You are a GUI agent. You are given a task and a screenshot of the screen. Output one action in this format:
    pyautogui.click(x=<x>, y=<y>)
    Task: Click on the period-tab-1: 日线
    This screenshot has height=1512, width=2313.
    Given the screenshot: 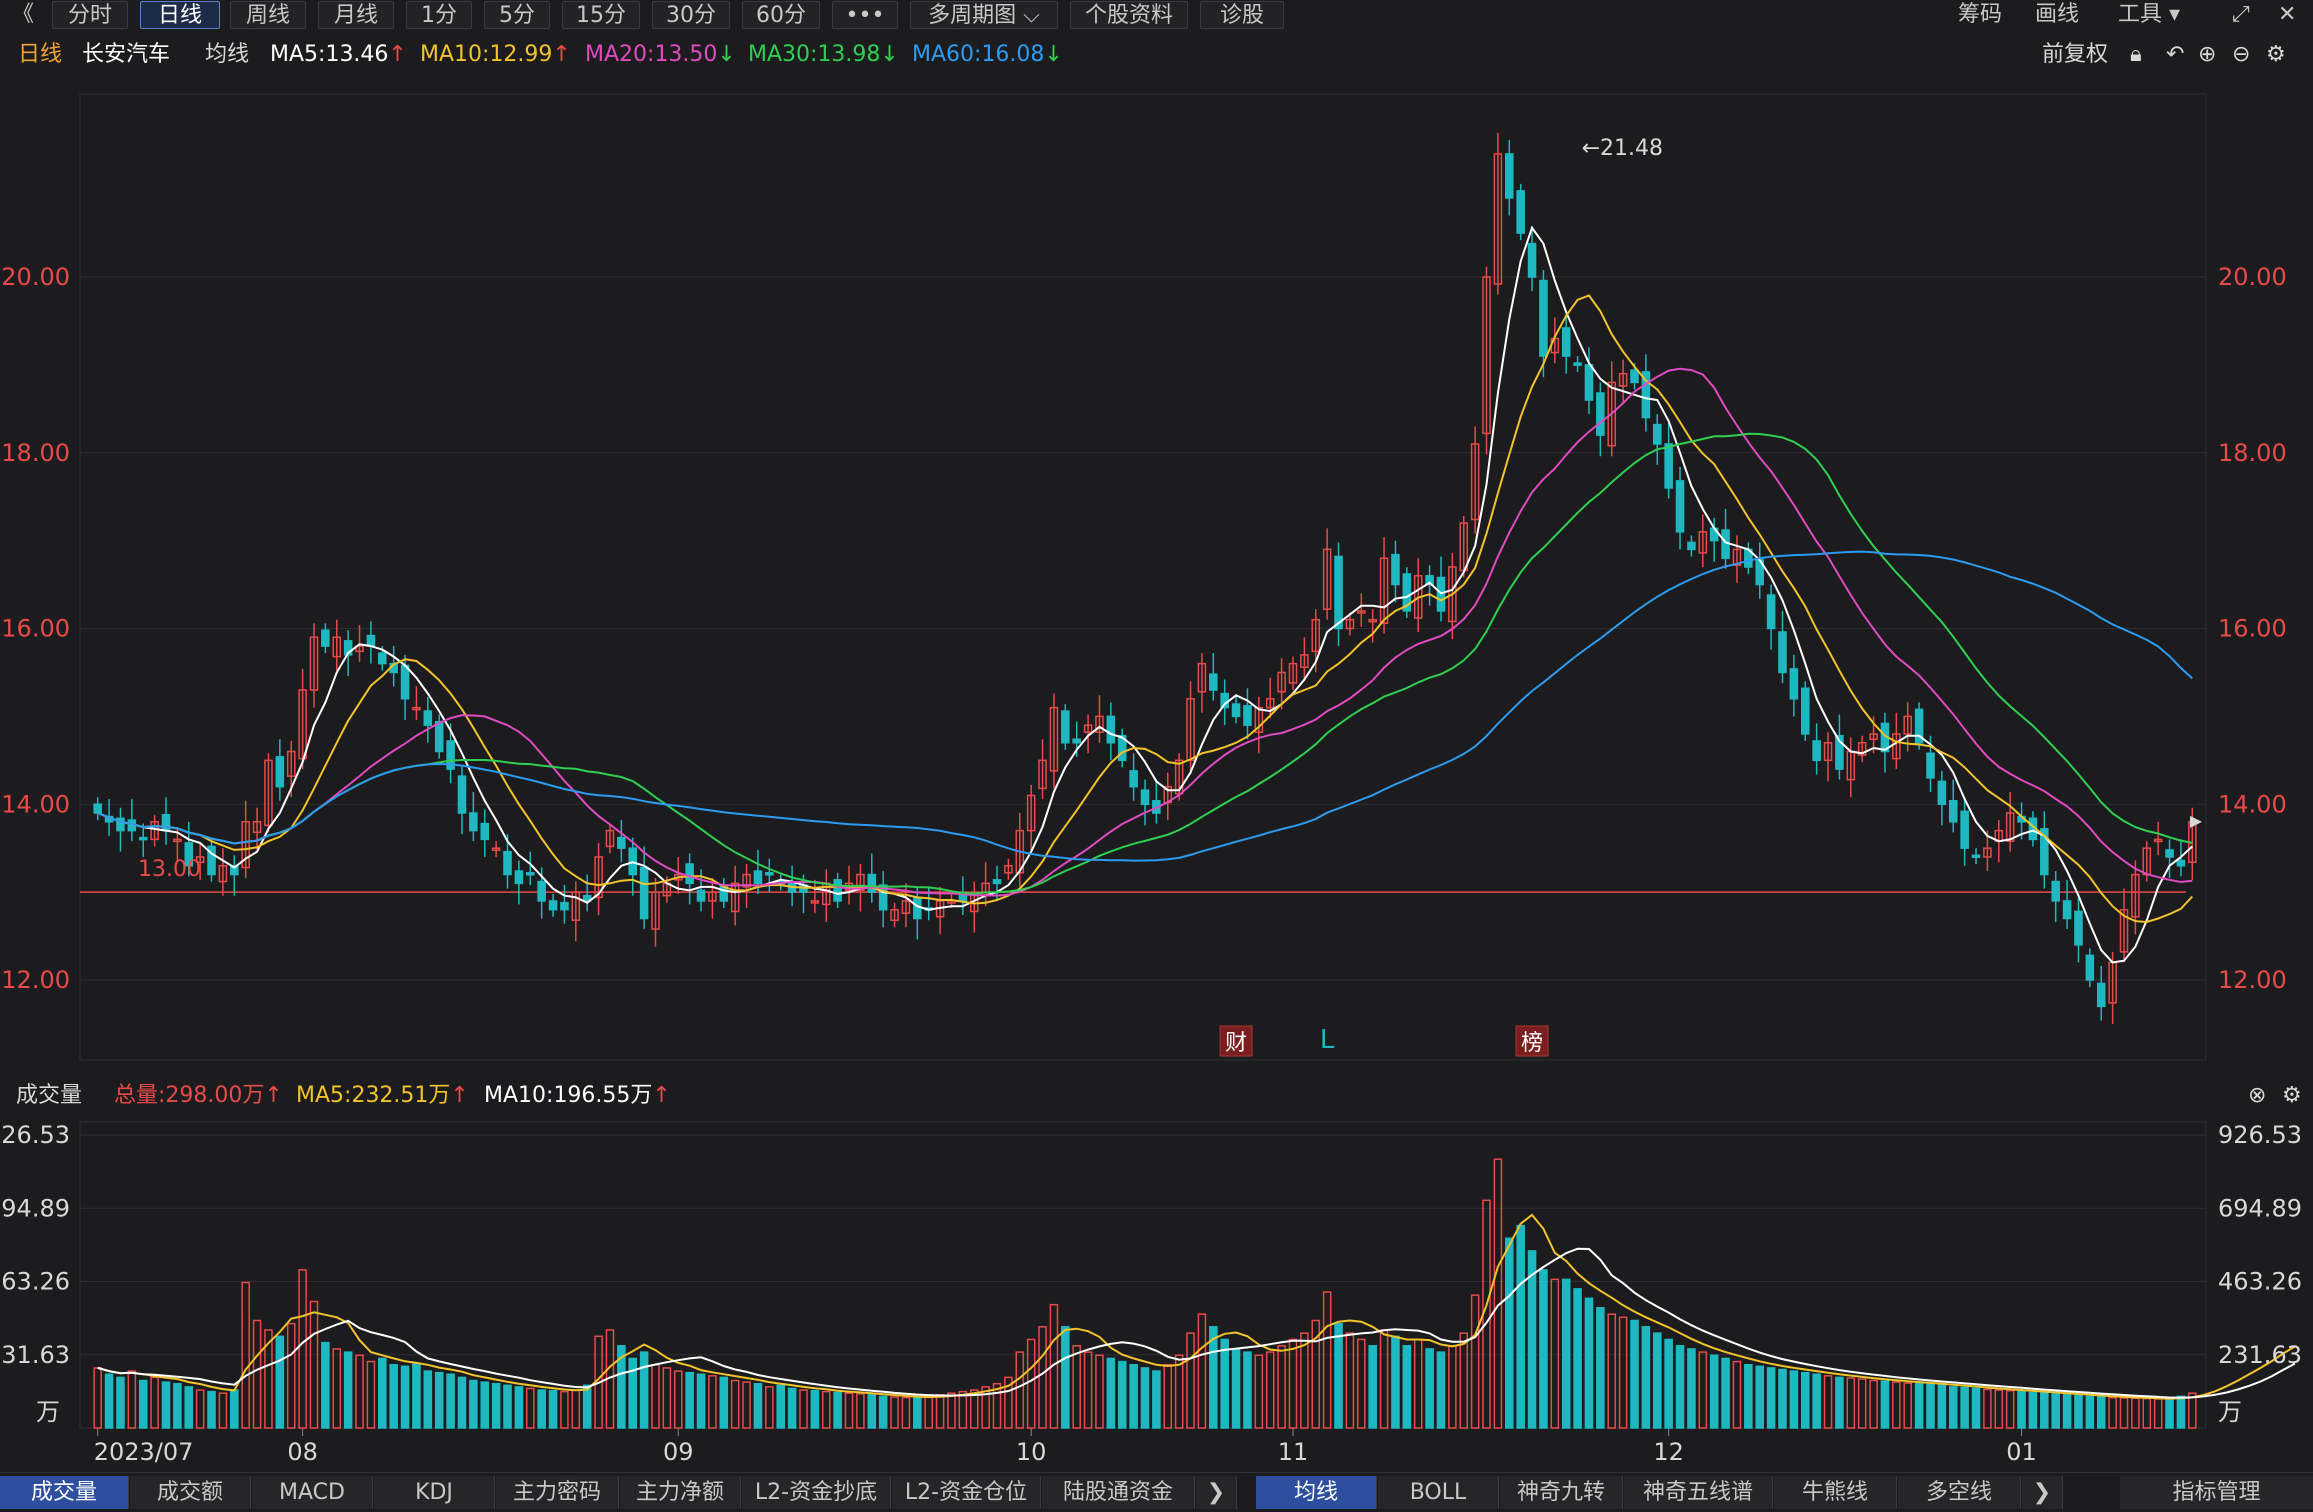 What is the action you would take?
    pyautogui.click(x=180, y=15)
    